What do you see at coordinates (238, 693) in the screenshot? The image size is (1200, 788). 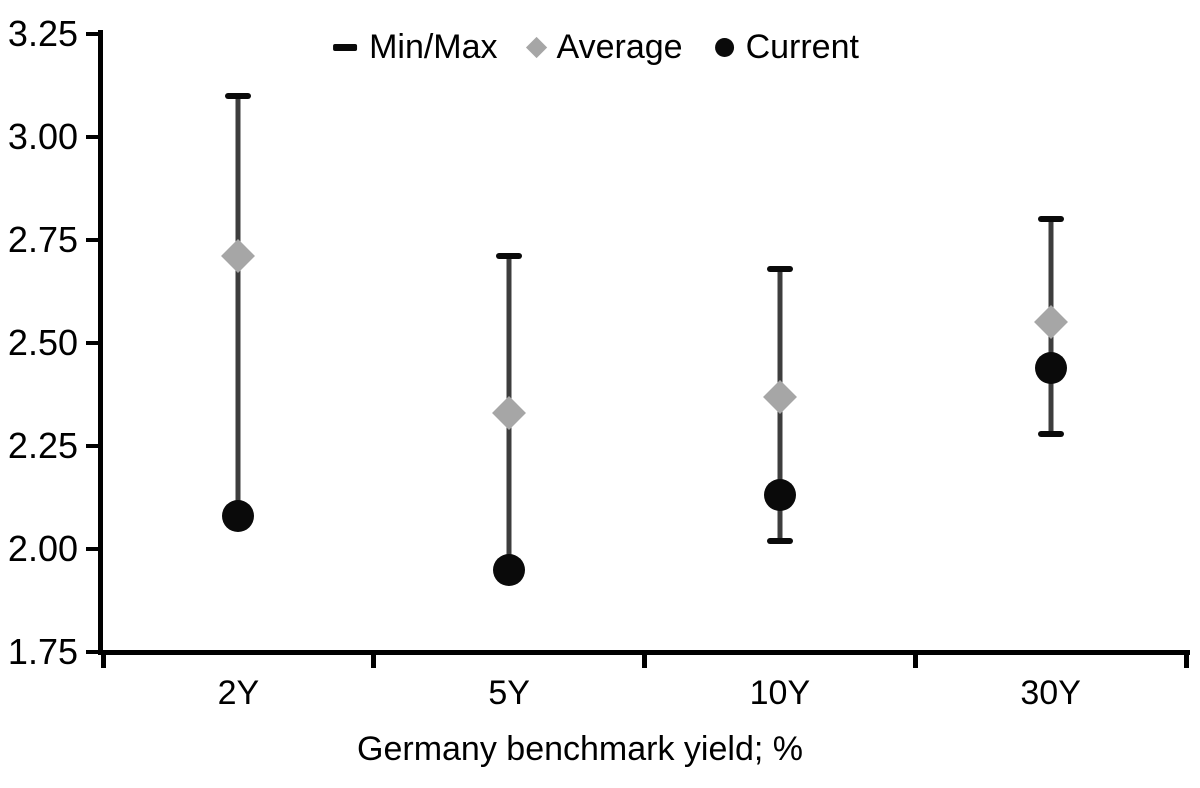 I see `x-axis-category-label: 2Y` at bounding box center [238, 693].